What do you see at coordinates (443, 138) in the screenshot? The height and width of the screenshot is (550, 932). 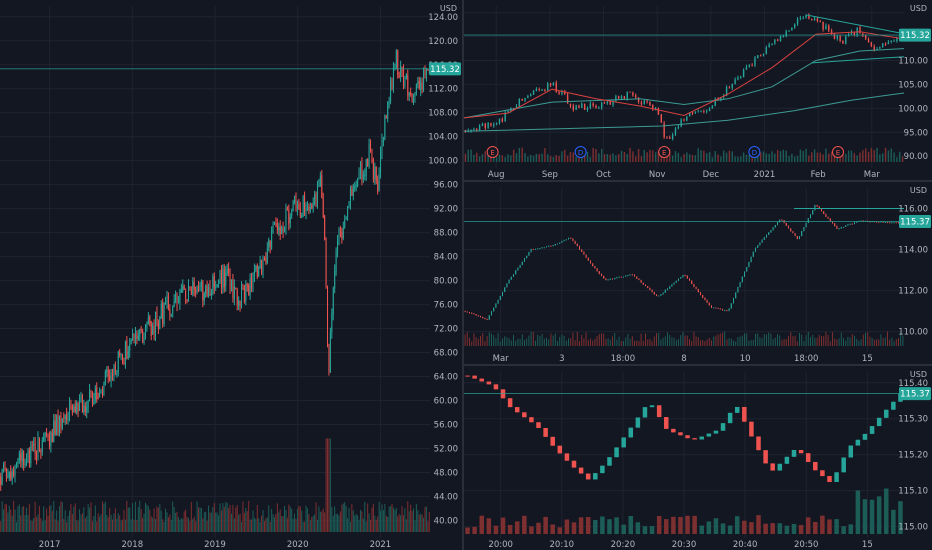 I see `price-tick-label: 104.00` at bounding box center [443, 138].